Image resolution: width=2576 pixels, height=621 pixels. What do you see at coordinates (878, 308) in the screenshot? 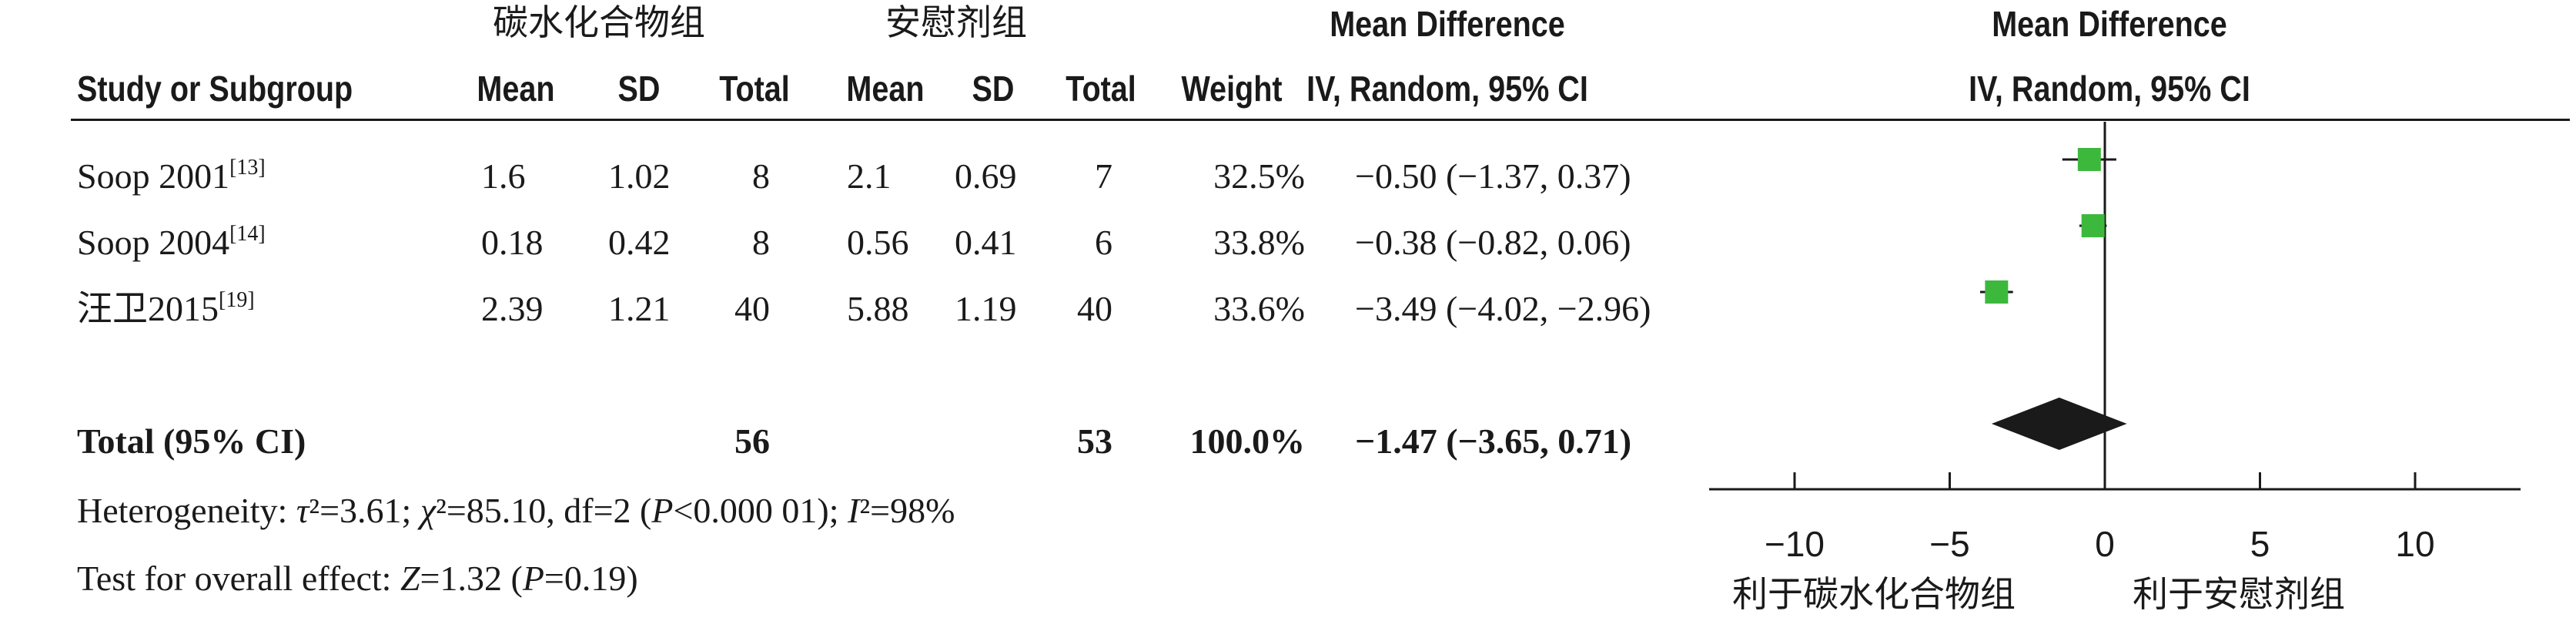
I see `mean-2: 5.88` at bounding box center [878, 308].